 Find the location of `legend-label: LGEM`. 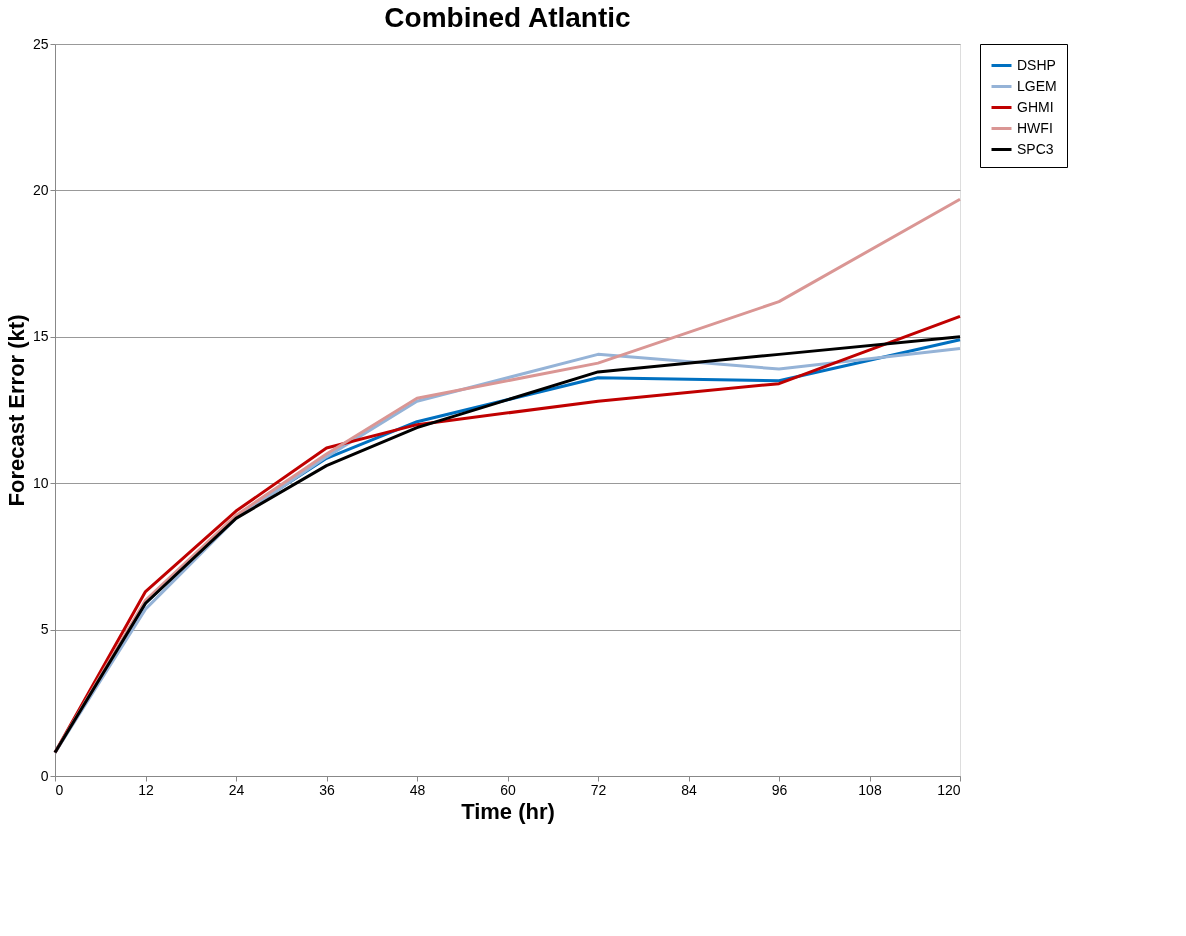

legend-label: LGEM is located at coordinates (1037, 85).